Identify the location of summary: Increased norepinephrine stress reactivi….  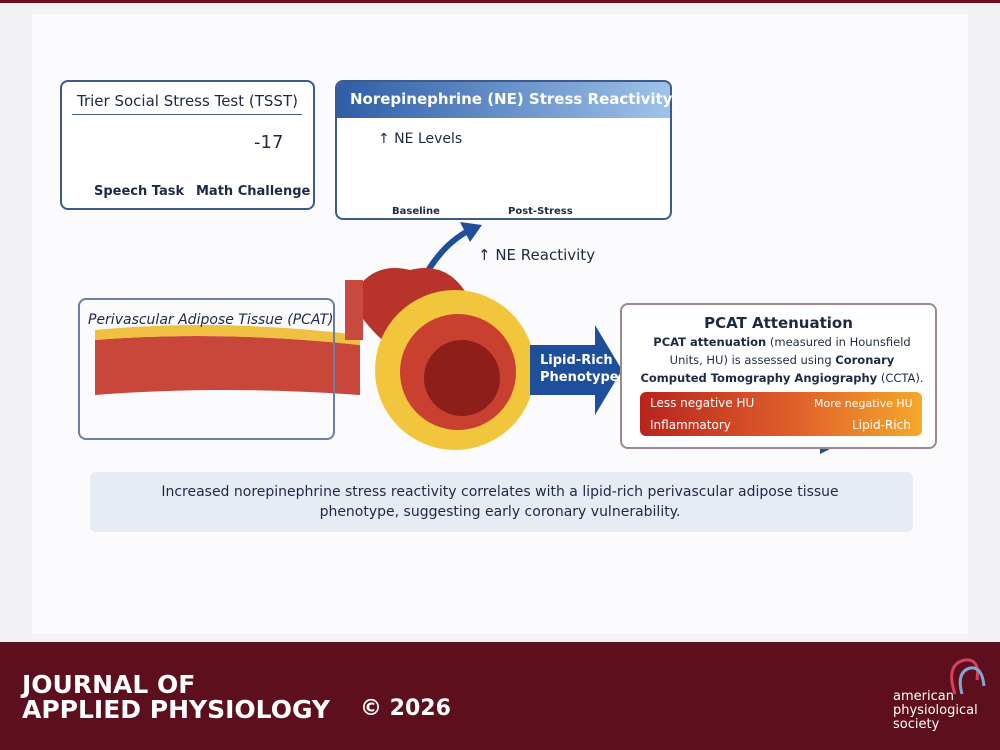
(500, 502).